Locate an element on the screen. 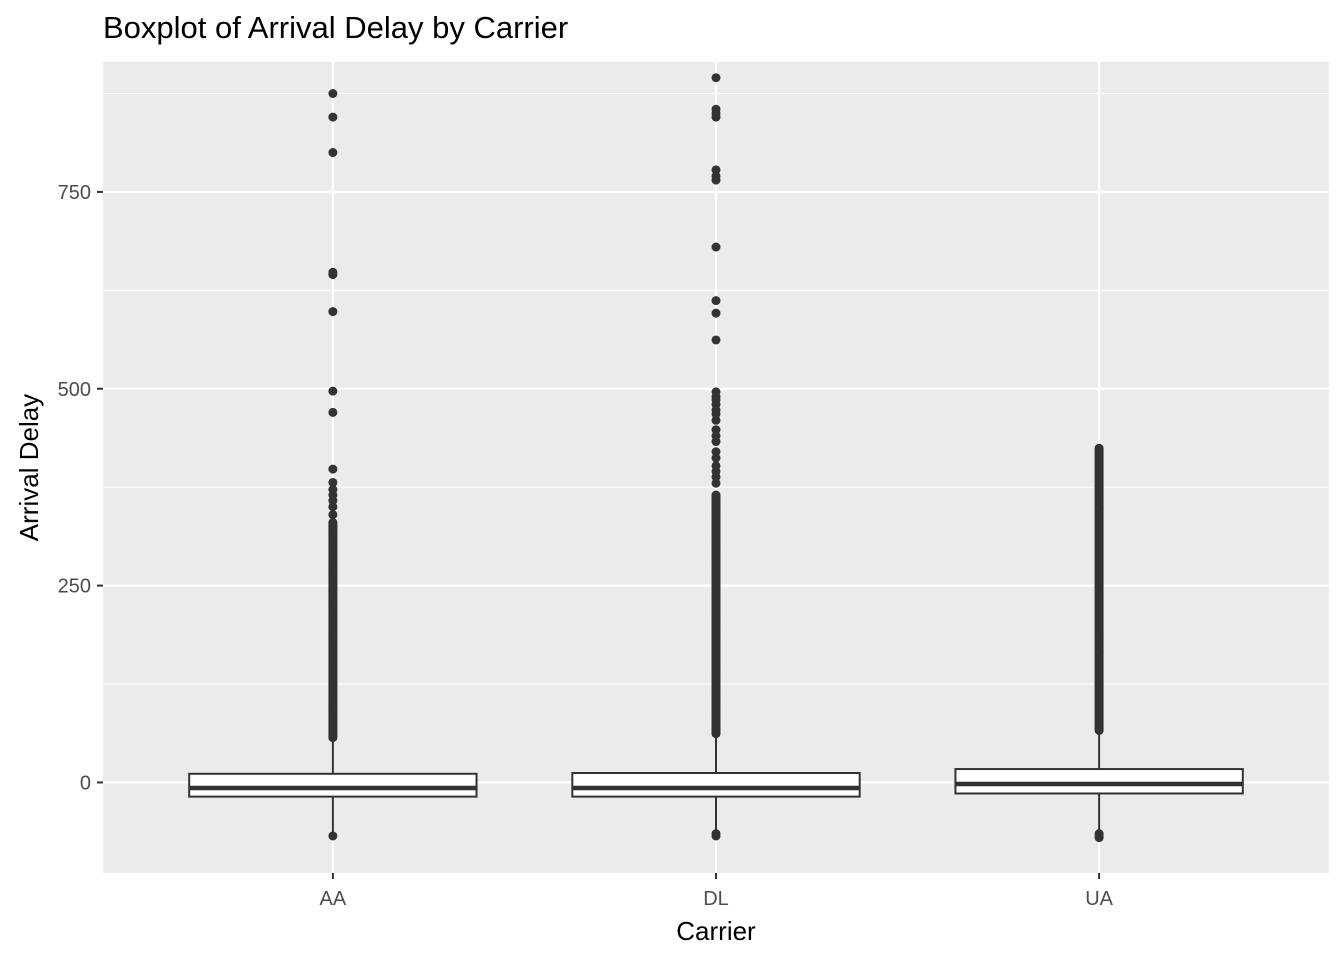  box-ua is located at coordinates (1099, 781).